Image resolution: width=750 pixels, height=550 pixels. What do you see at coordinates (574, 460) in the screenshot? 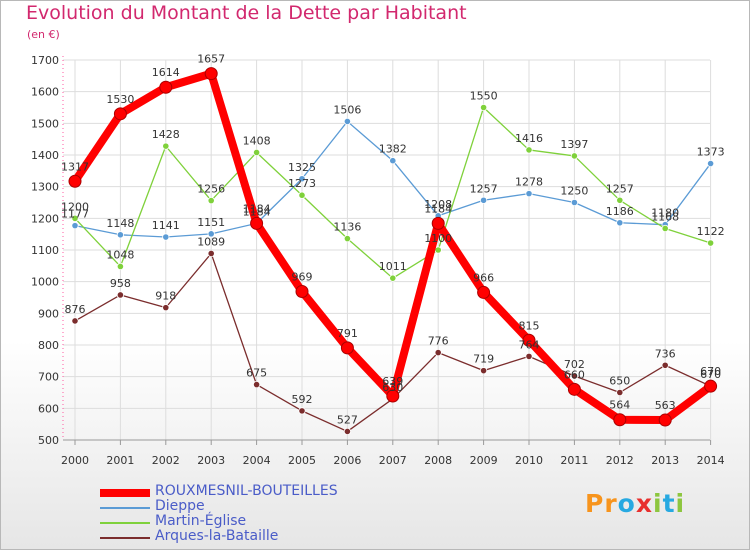
I see `x-tick-label: 2011` at bounding box center [574, 460].